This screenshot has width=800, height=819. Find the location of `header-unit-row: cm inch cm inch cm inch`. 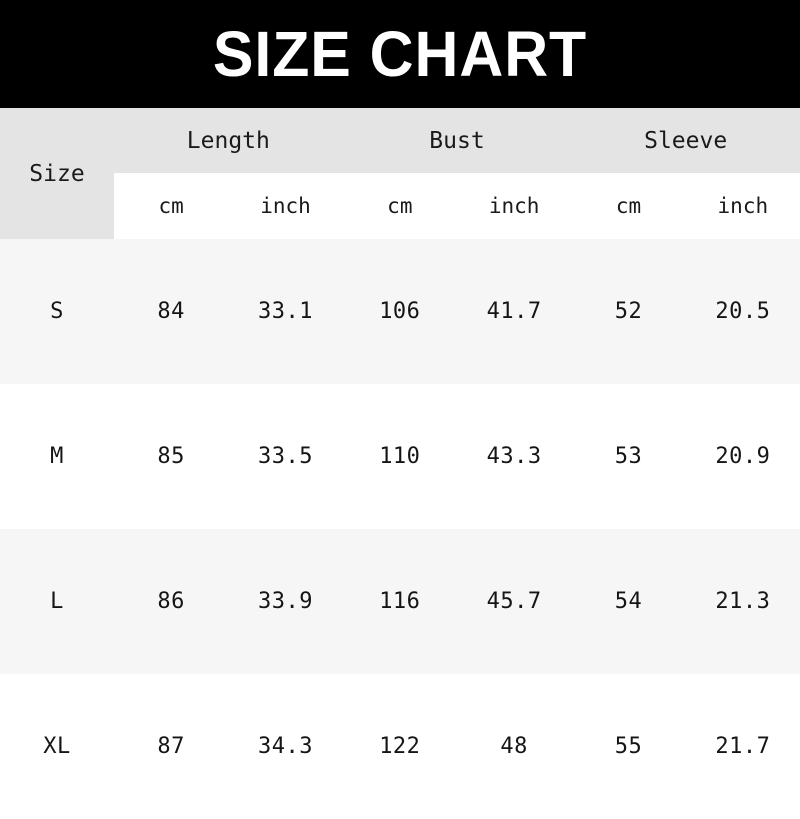

header-unit-row: cm inch cm inch cm inch is located at coordinates (400, 206).